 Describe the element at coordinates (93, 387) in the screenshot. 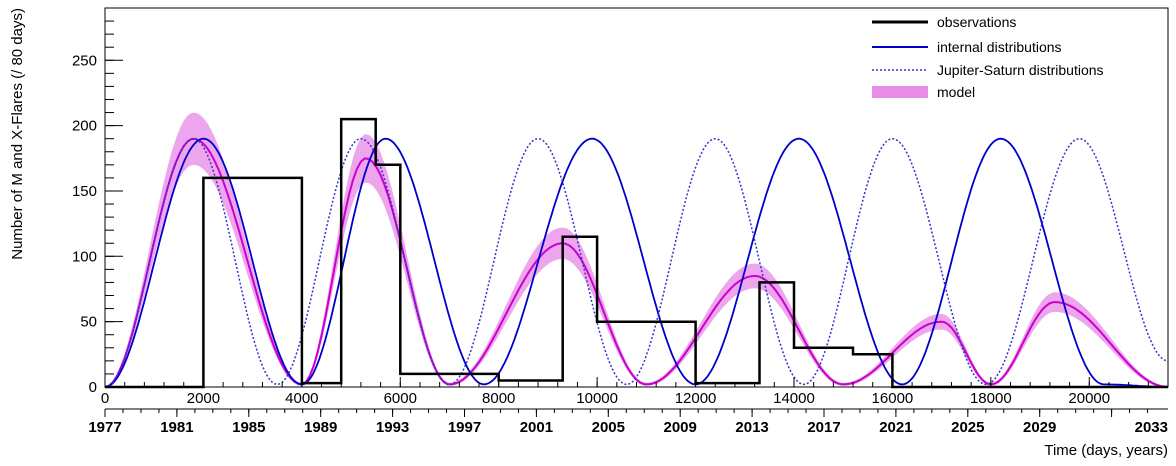

I see `y-tick-label: 0` at that location.